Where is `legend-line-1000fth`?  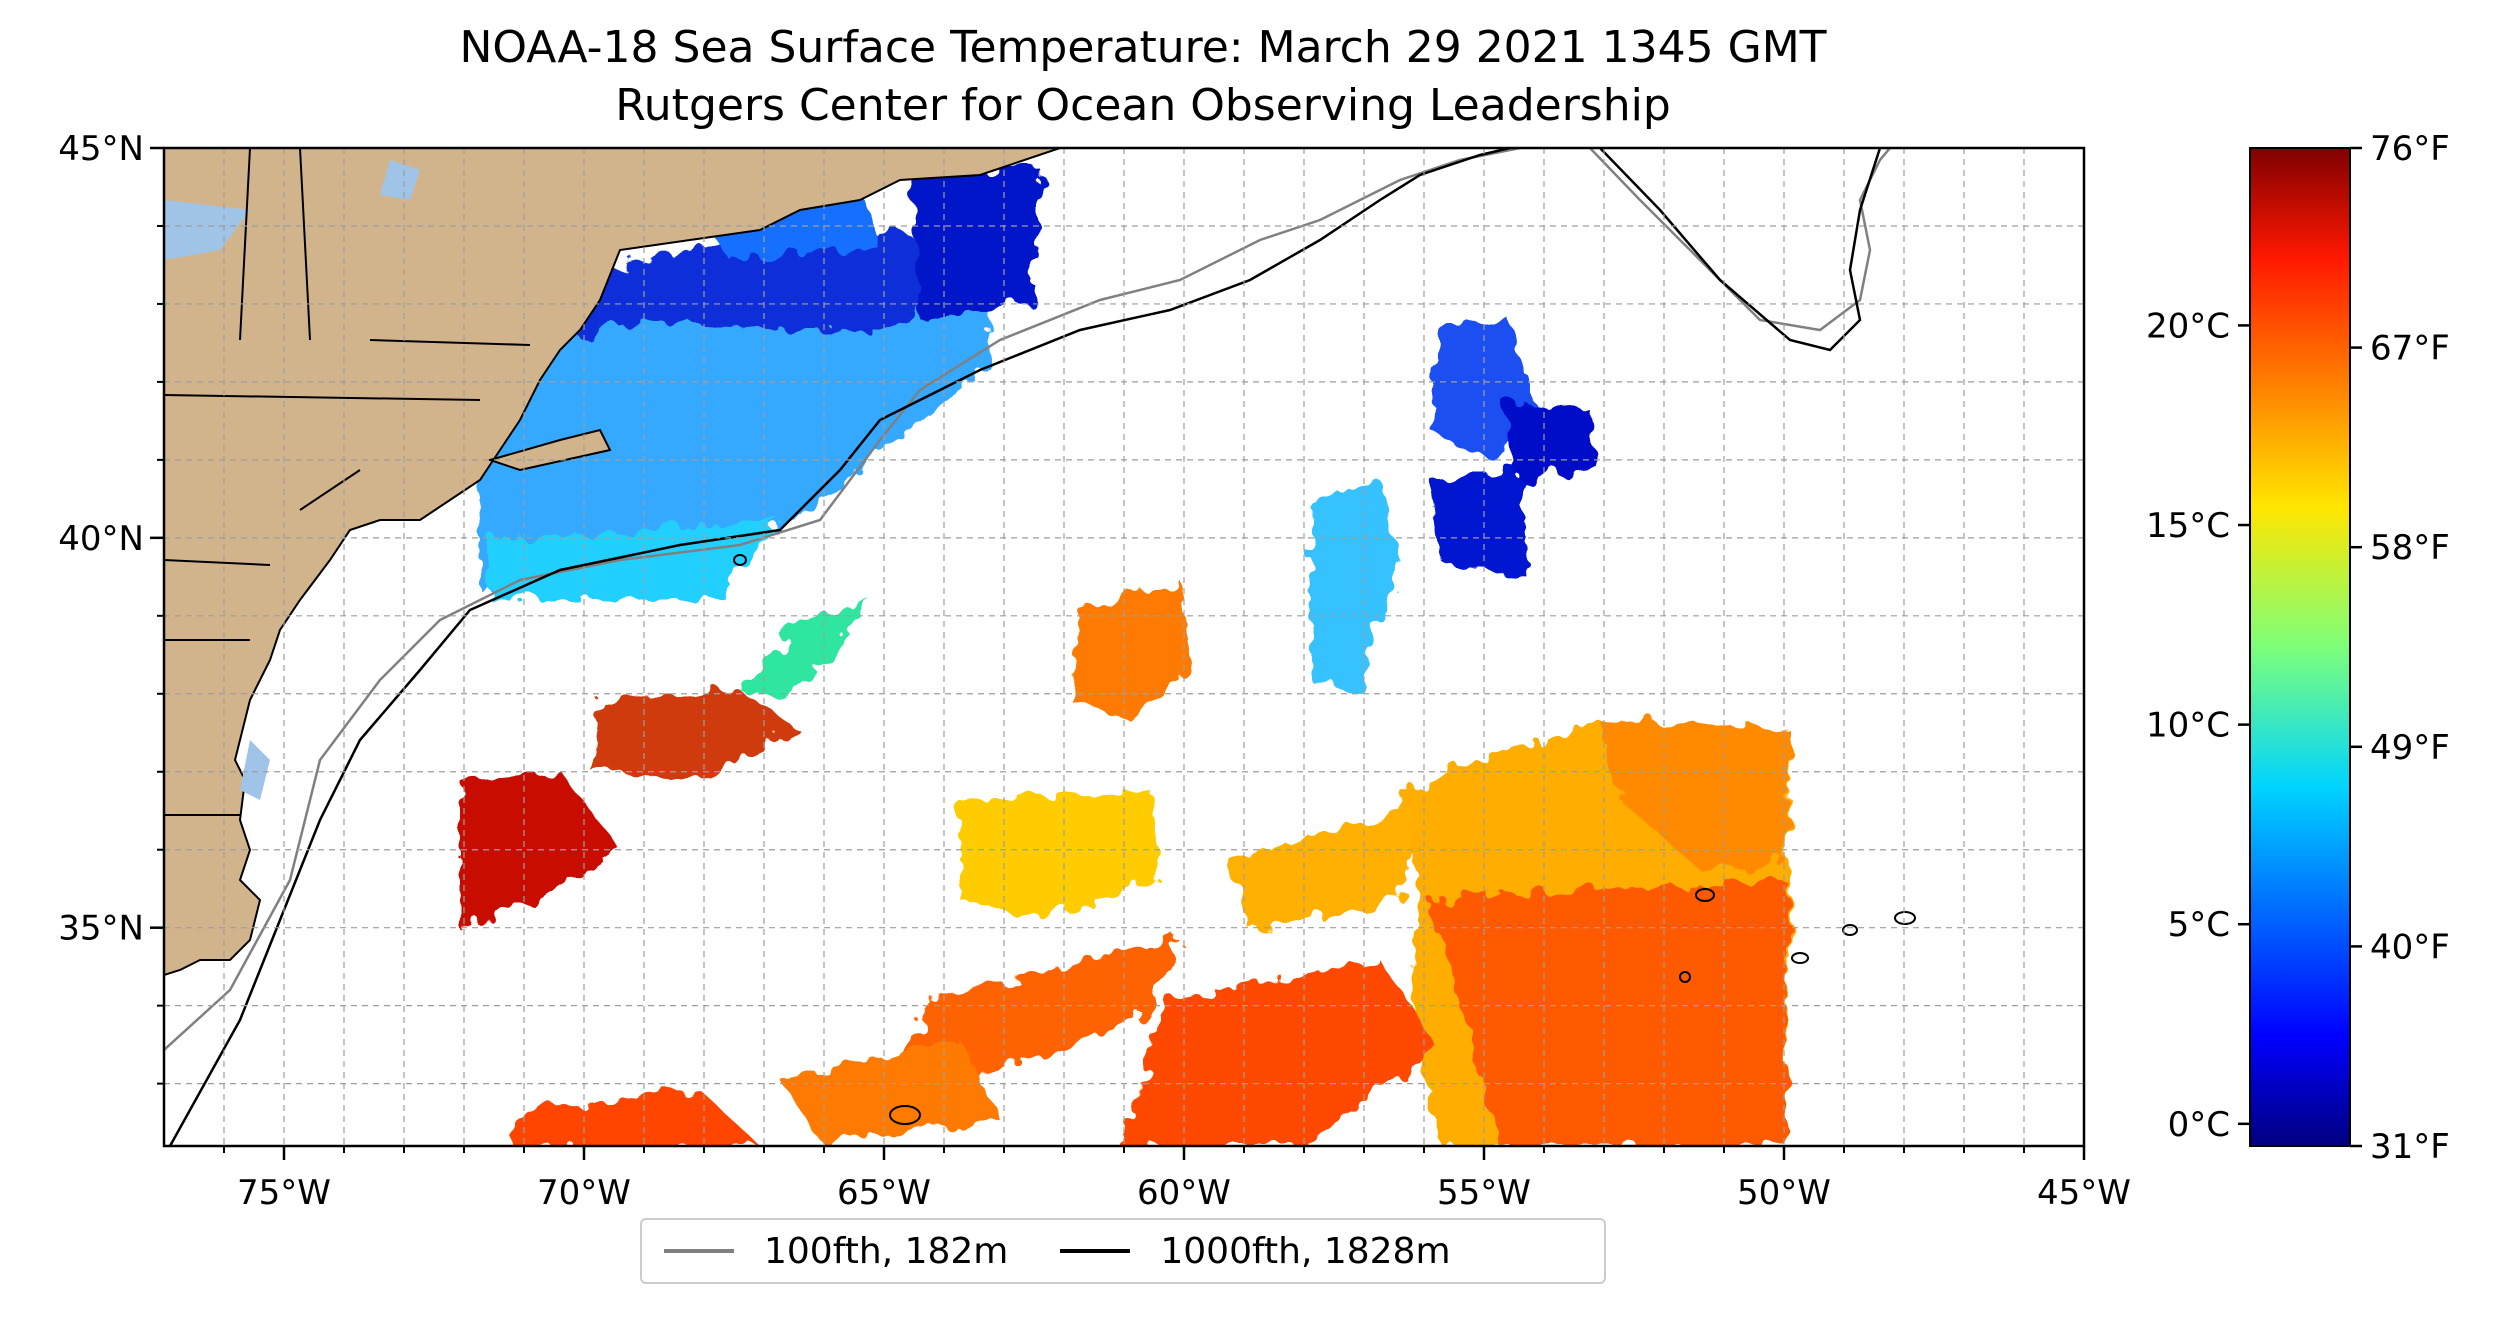 legend-line-1000fth is located at coordinates (1095, 1251).